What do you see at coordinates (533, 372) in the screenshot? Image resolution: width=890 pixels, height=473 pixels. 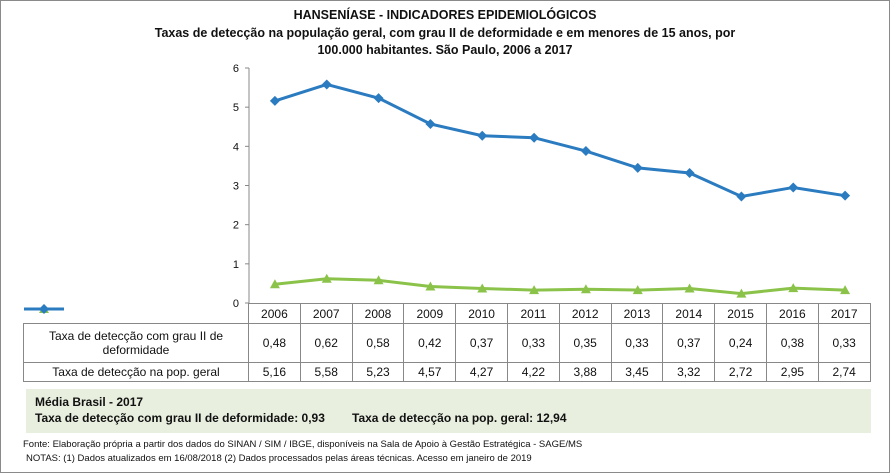 I see `data-label: 4,22` at bounding box center [533, 372].